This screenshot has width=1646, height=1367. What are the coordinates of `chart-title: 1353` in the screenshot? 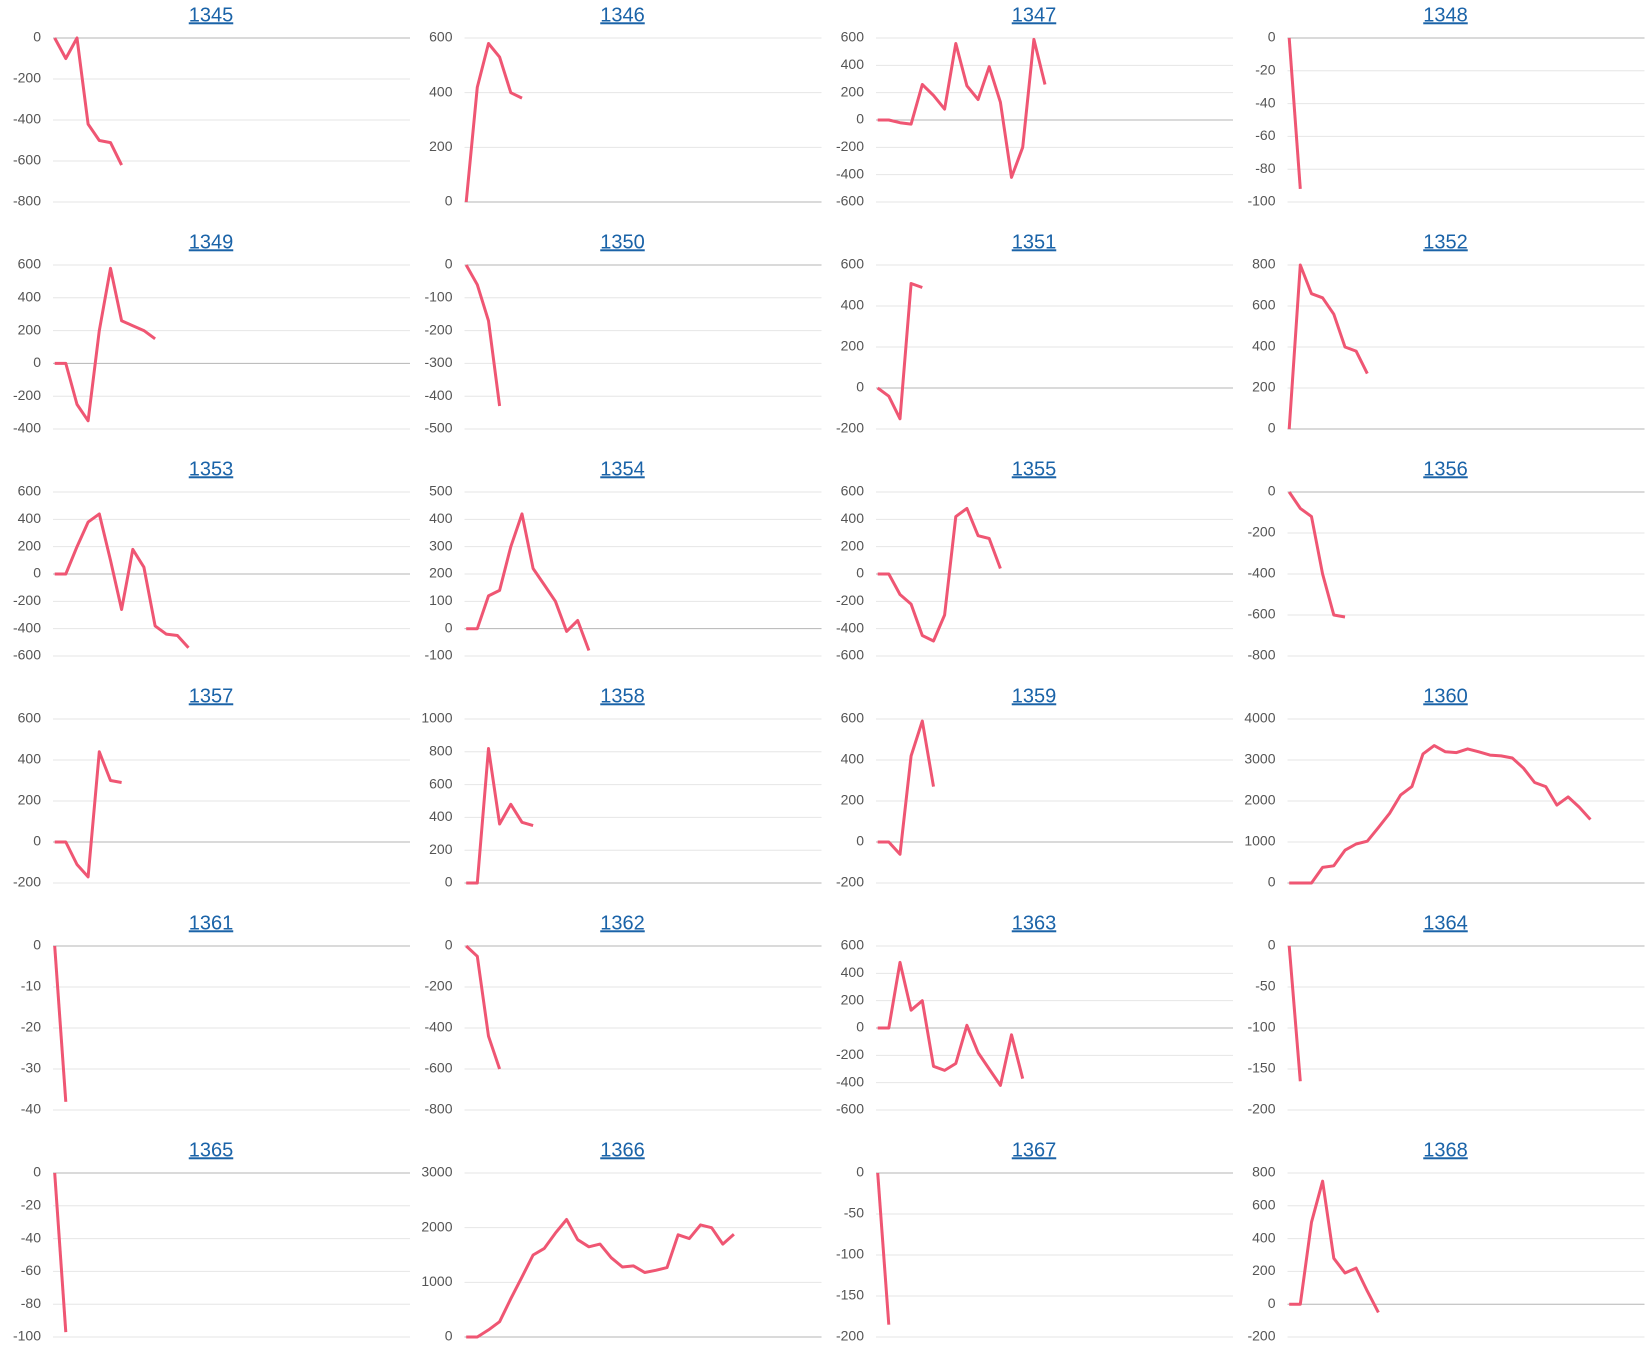 It's located at (211, 469).